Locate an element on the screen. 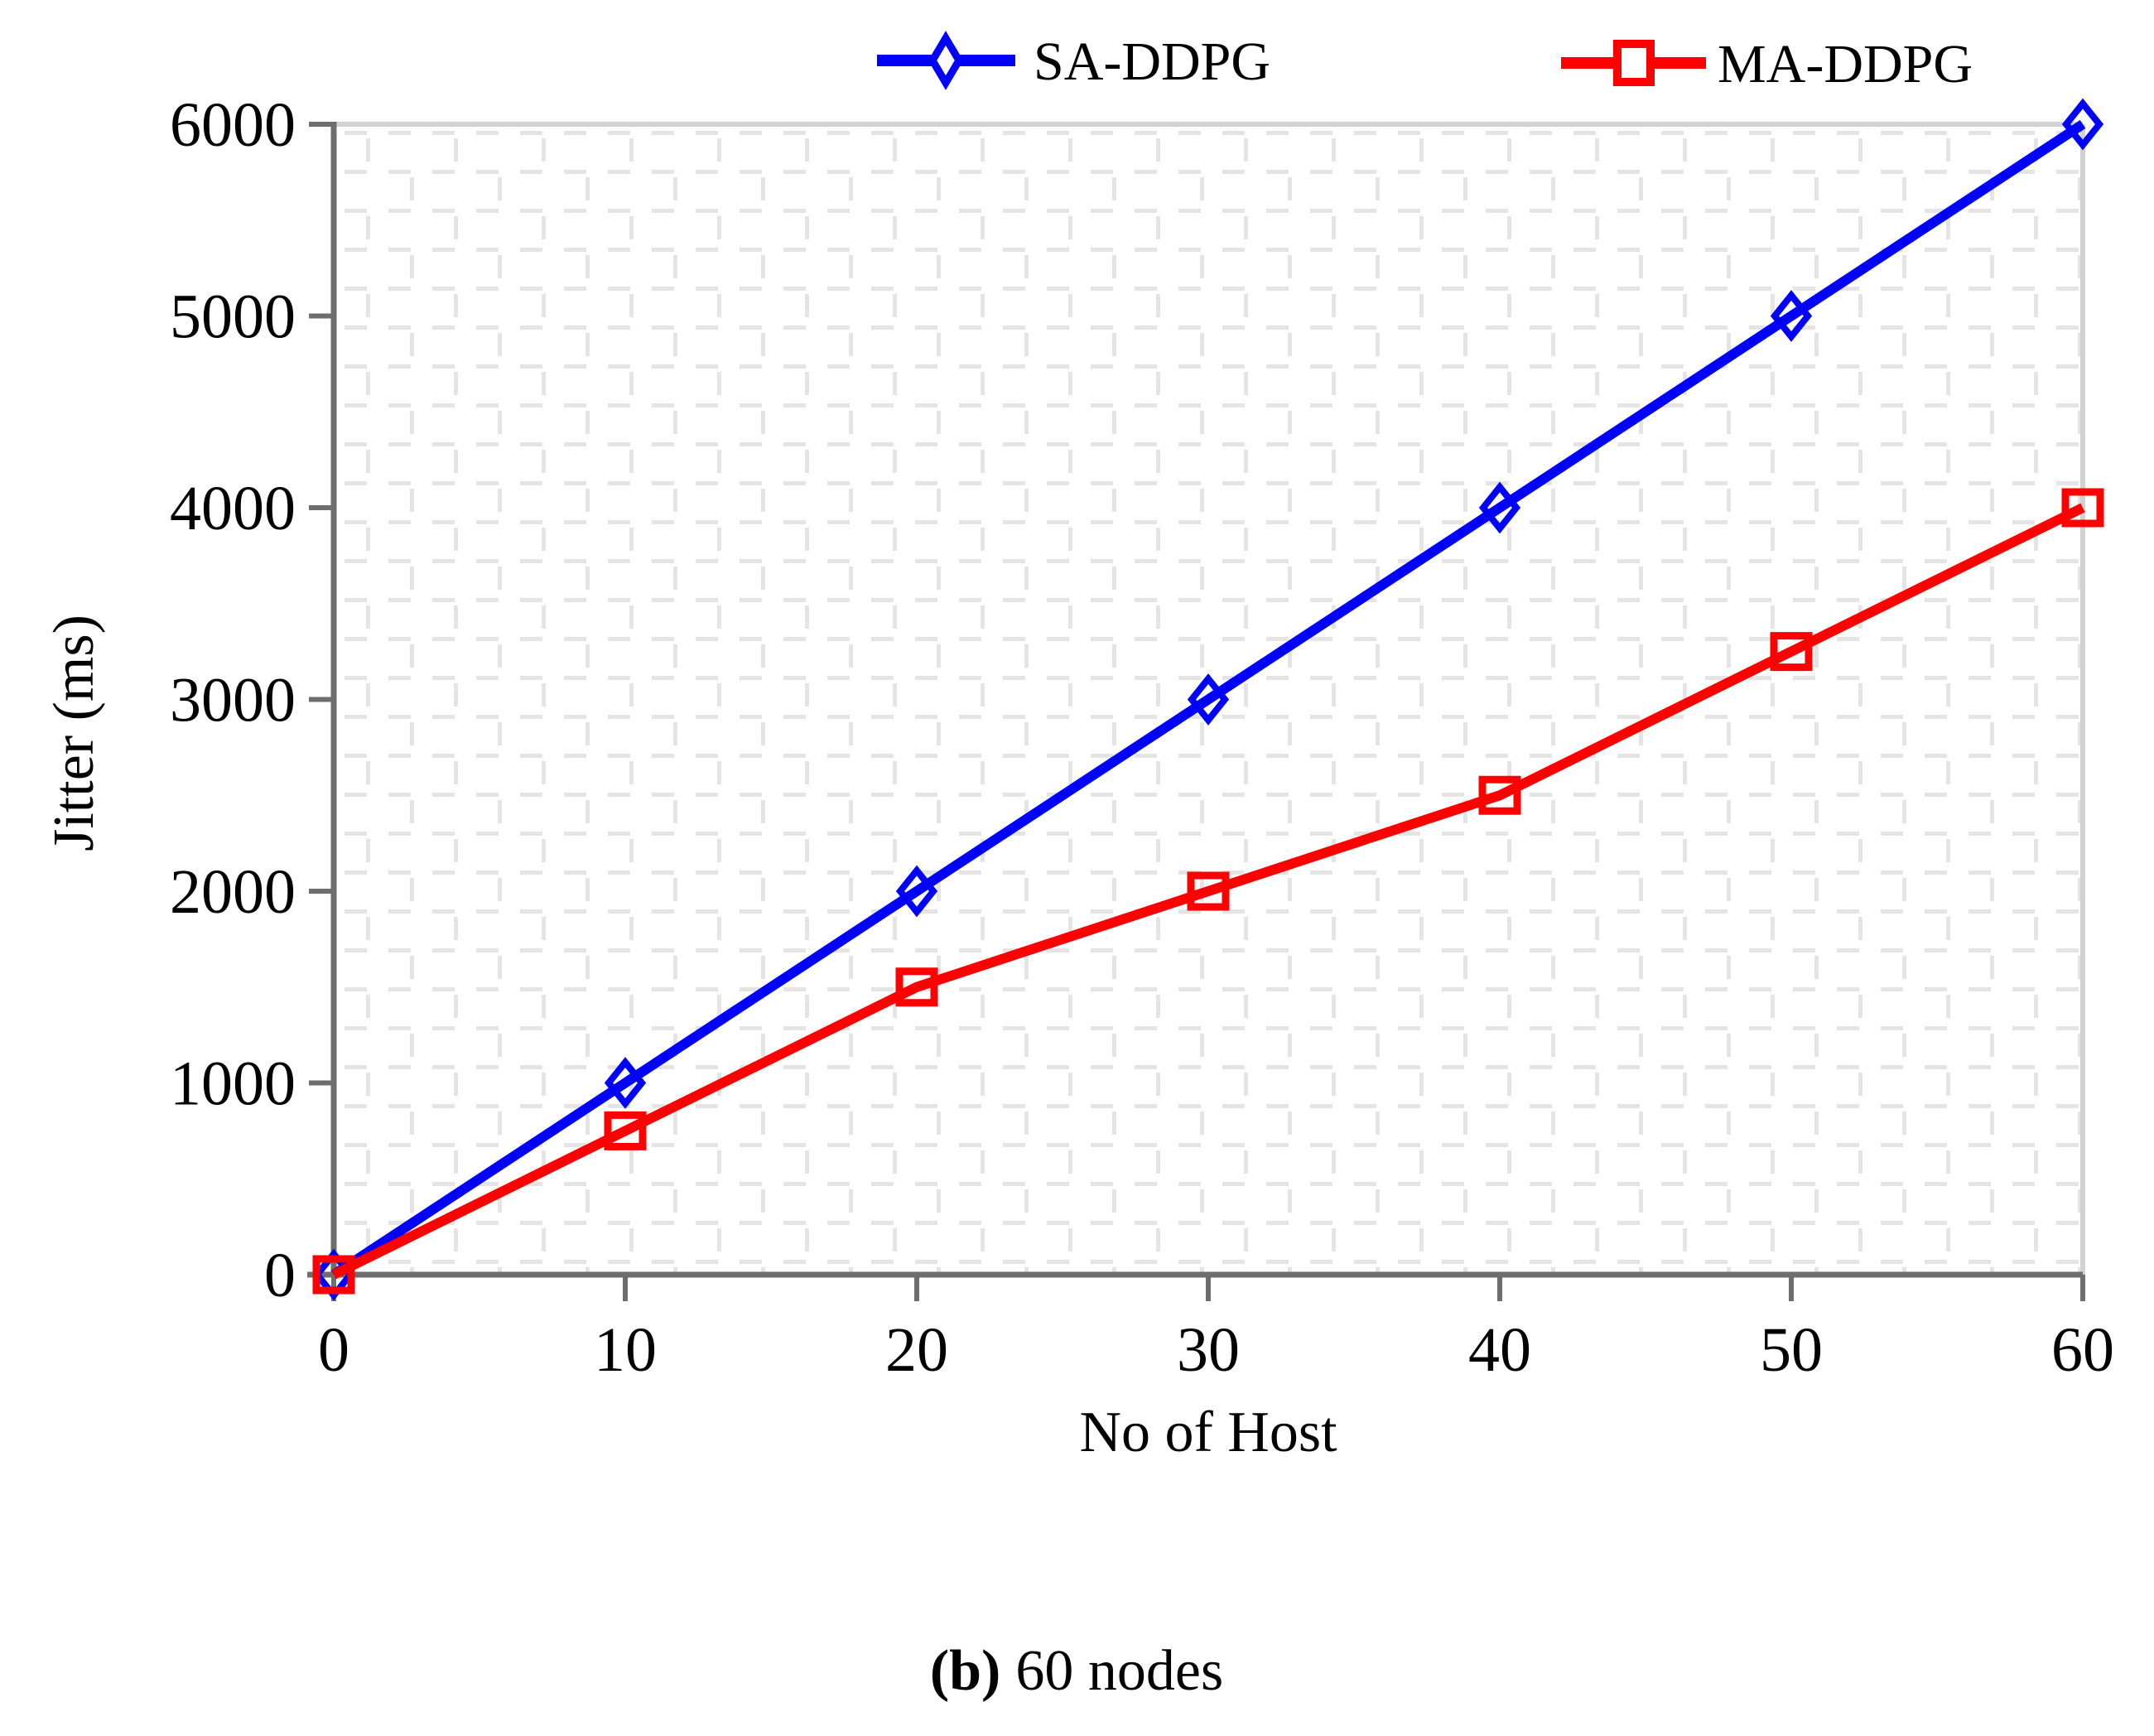 This screenshot has width=2154, height=1736. y-tick-label: 3000 is located at coordinates (233, 700).